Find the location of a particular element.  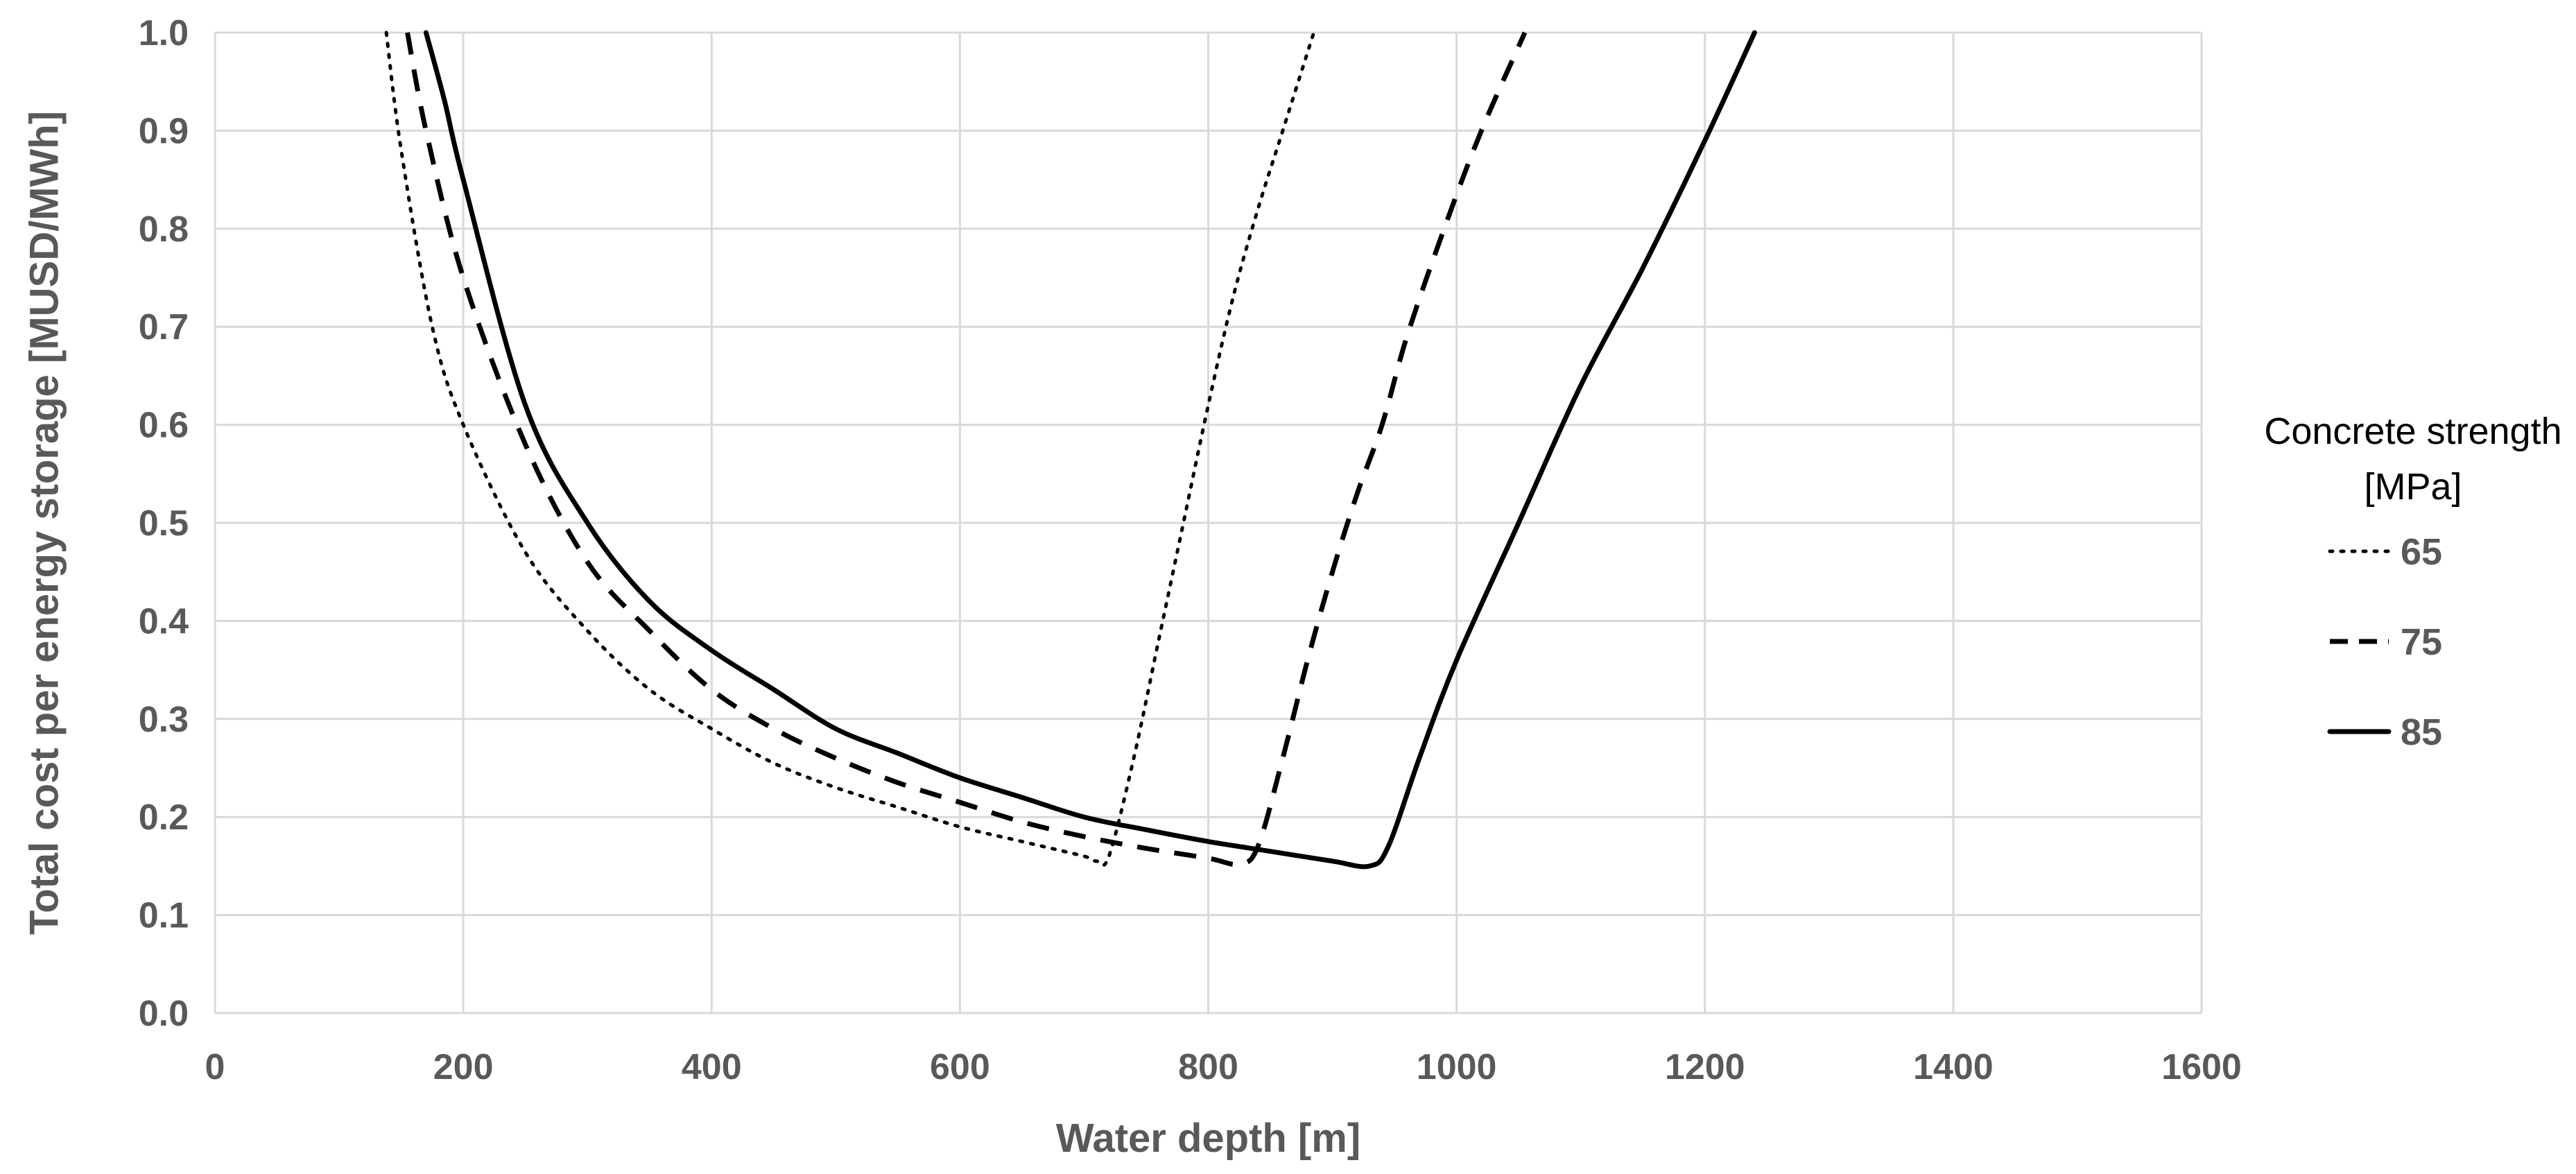

legend-label-75: 75 is located at coordinates (2421, 642).